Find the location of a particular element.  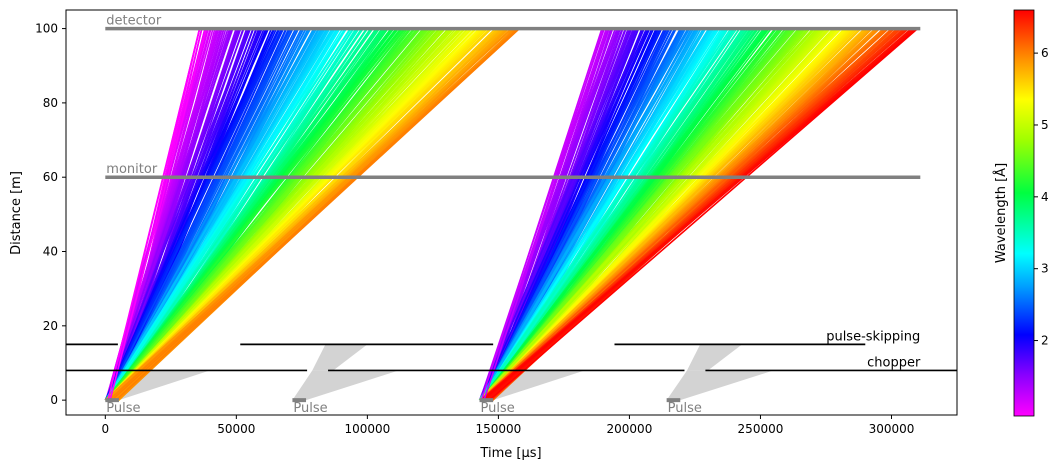

detector-label: detector is located at coordinates (134, 21).